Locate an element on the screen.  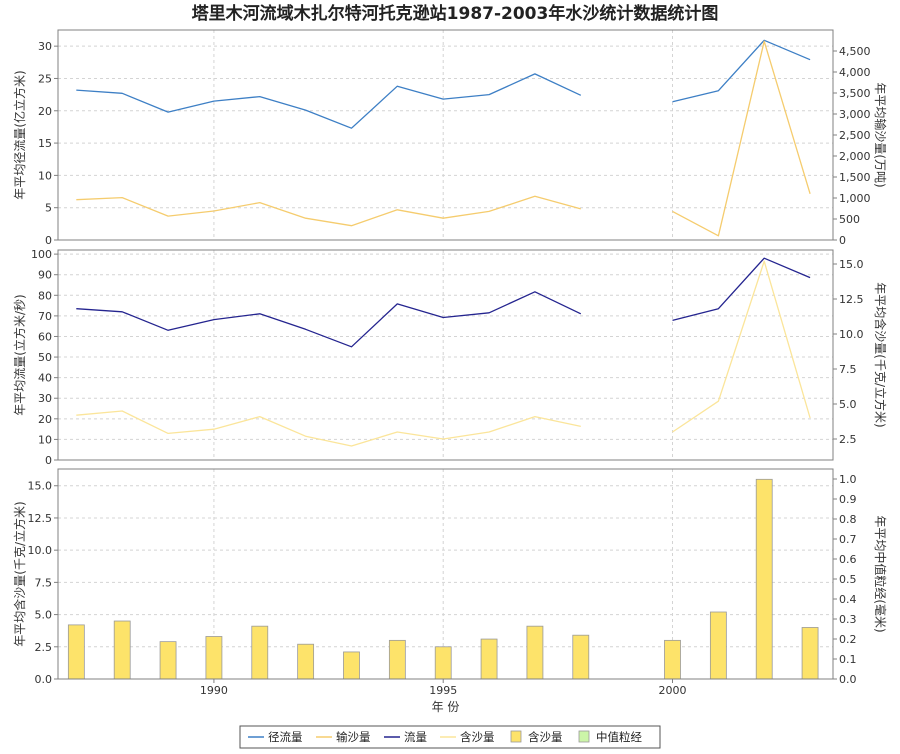
legend-swatch-box is located at coordinates (516, 736).